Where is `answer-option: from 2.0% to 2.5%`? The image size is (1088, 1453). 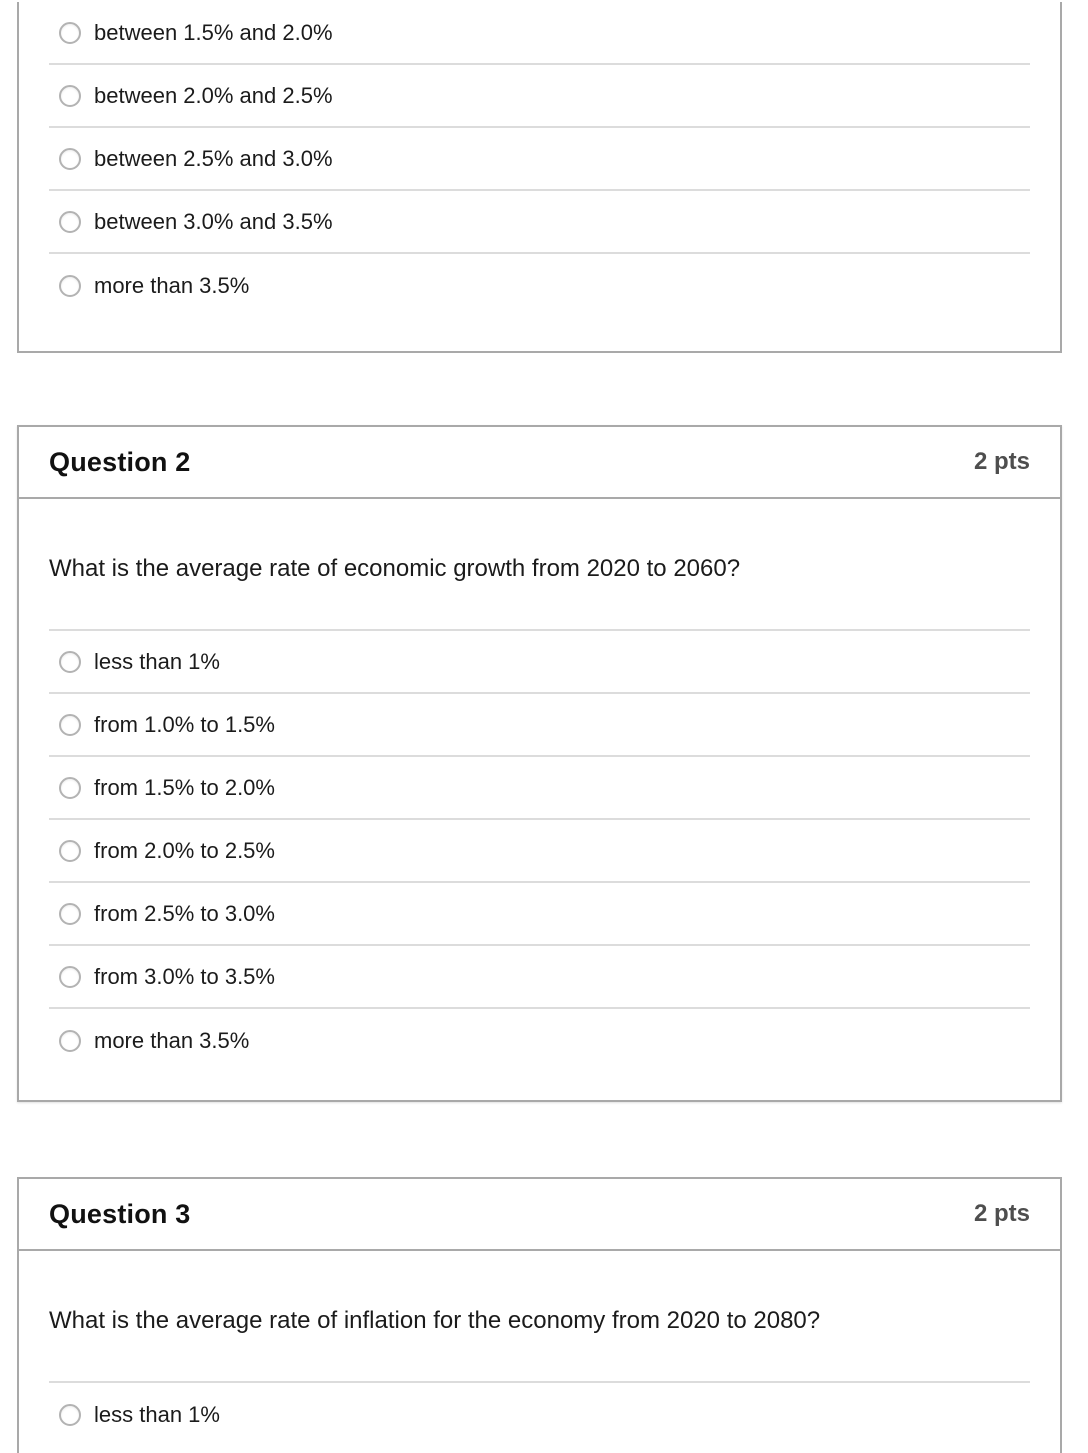 answer-option: from 2.0% to 2.5% is located at coordinates (539, 851).